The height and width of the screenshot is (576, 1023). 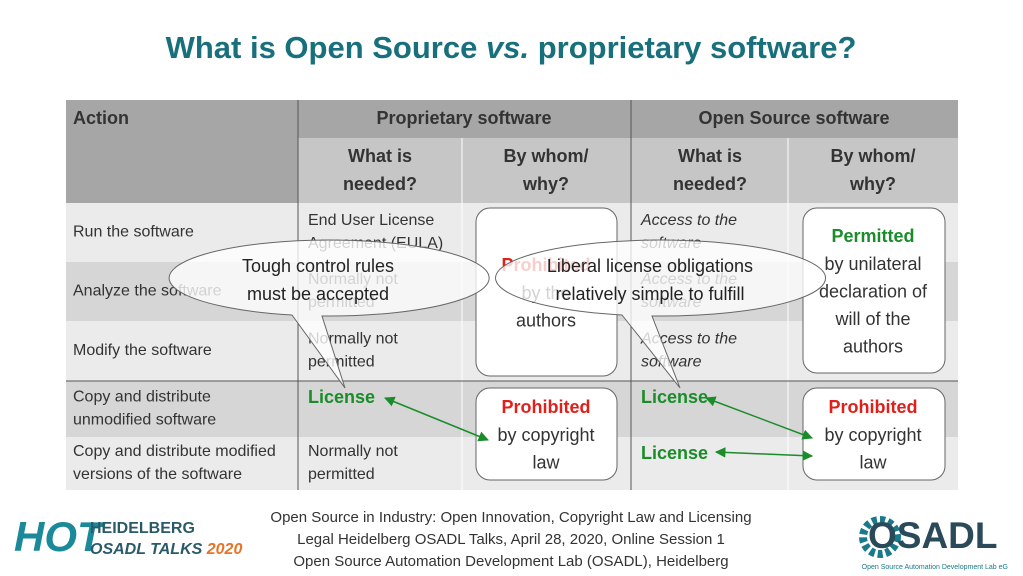 I want to click on group-header: Proprietary software, so click(x=463, y=118).